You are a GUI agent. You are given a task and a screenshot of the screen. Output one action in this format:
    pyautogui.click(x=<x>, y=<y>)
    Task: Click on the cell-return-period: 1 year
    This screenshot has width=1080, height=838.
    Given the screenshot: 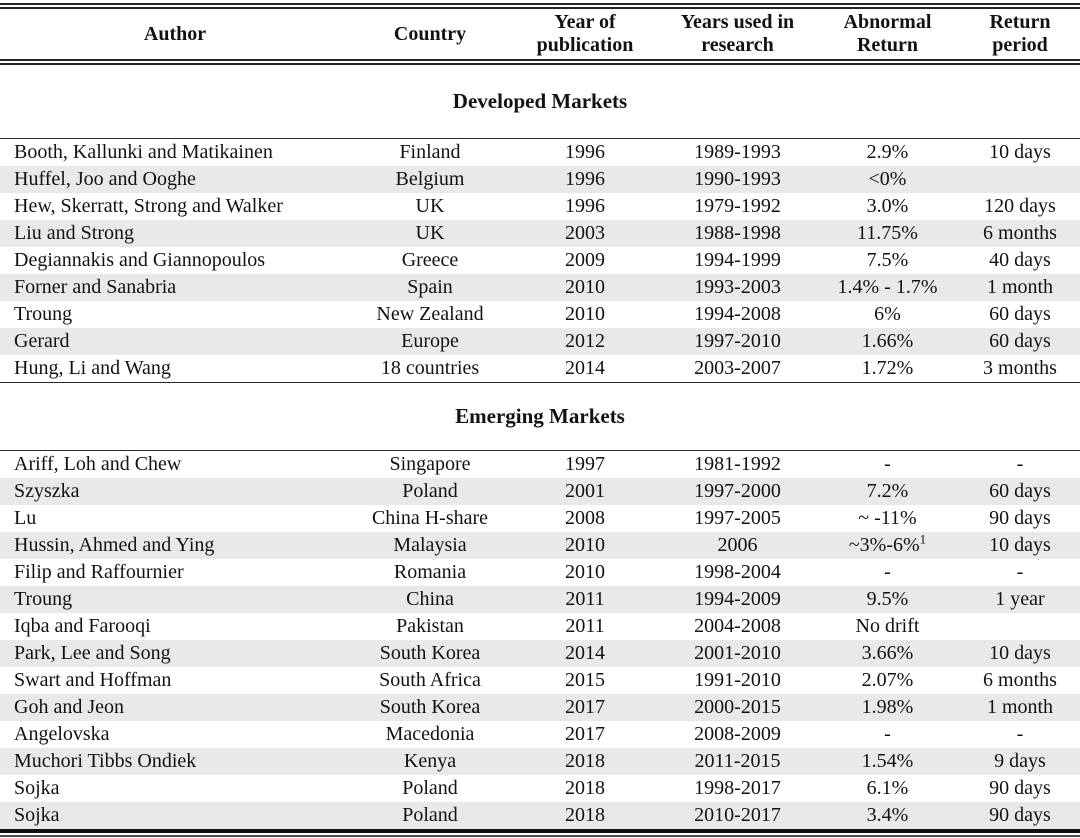 What is the action you would take?
    pyautogui.click(x=1020, y=599)
    